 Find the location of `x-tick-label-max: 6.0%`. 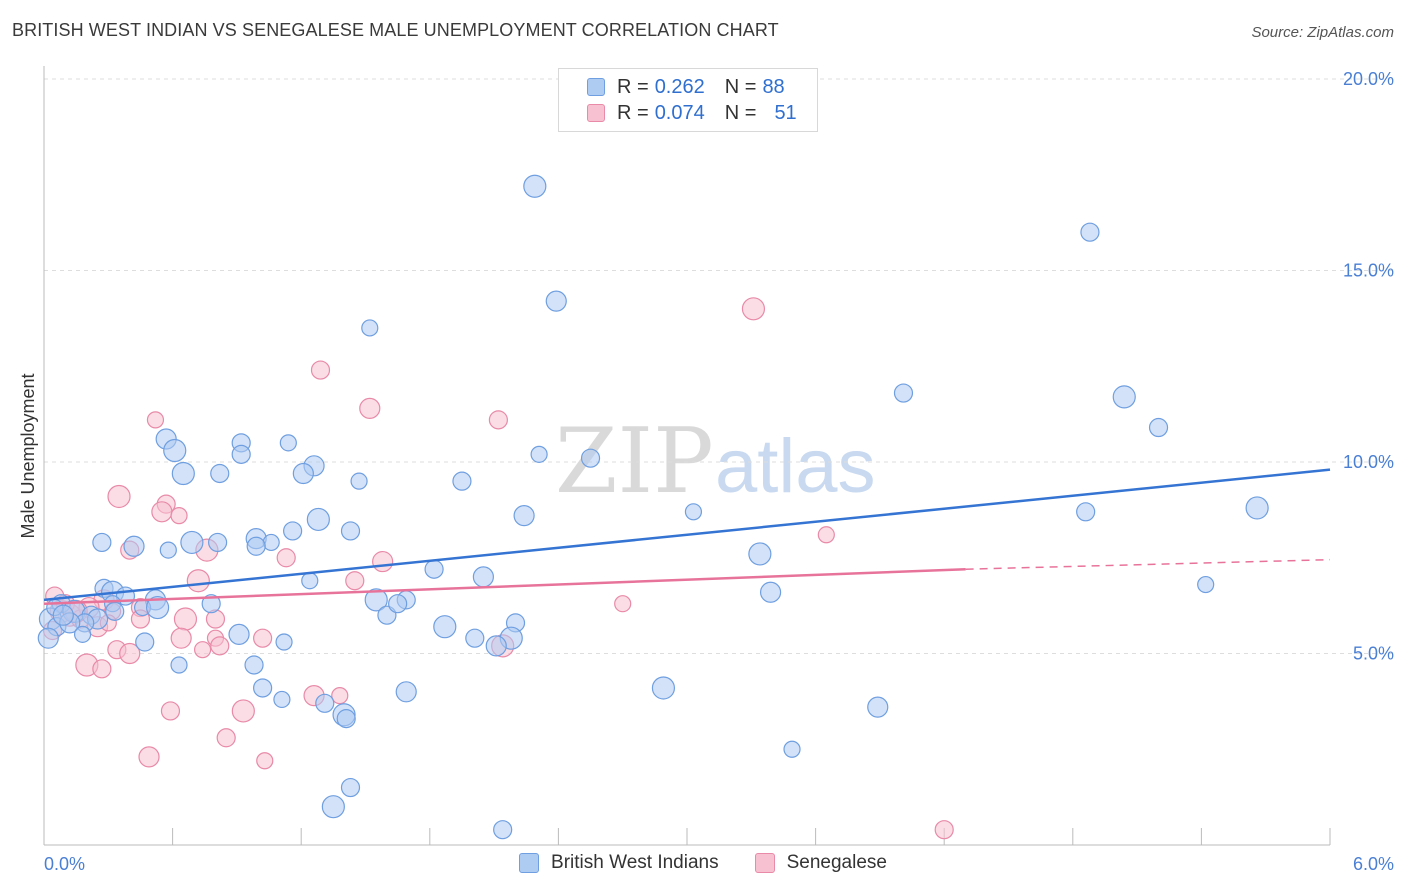

x-tick-label-max: 6.0% is located at coordinates (1373, 864).